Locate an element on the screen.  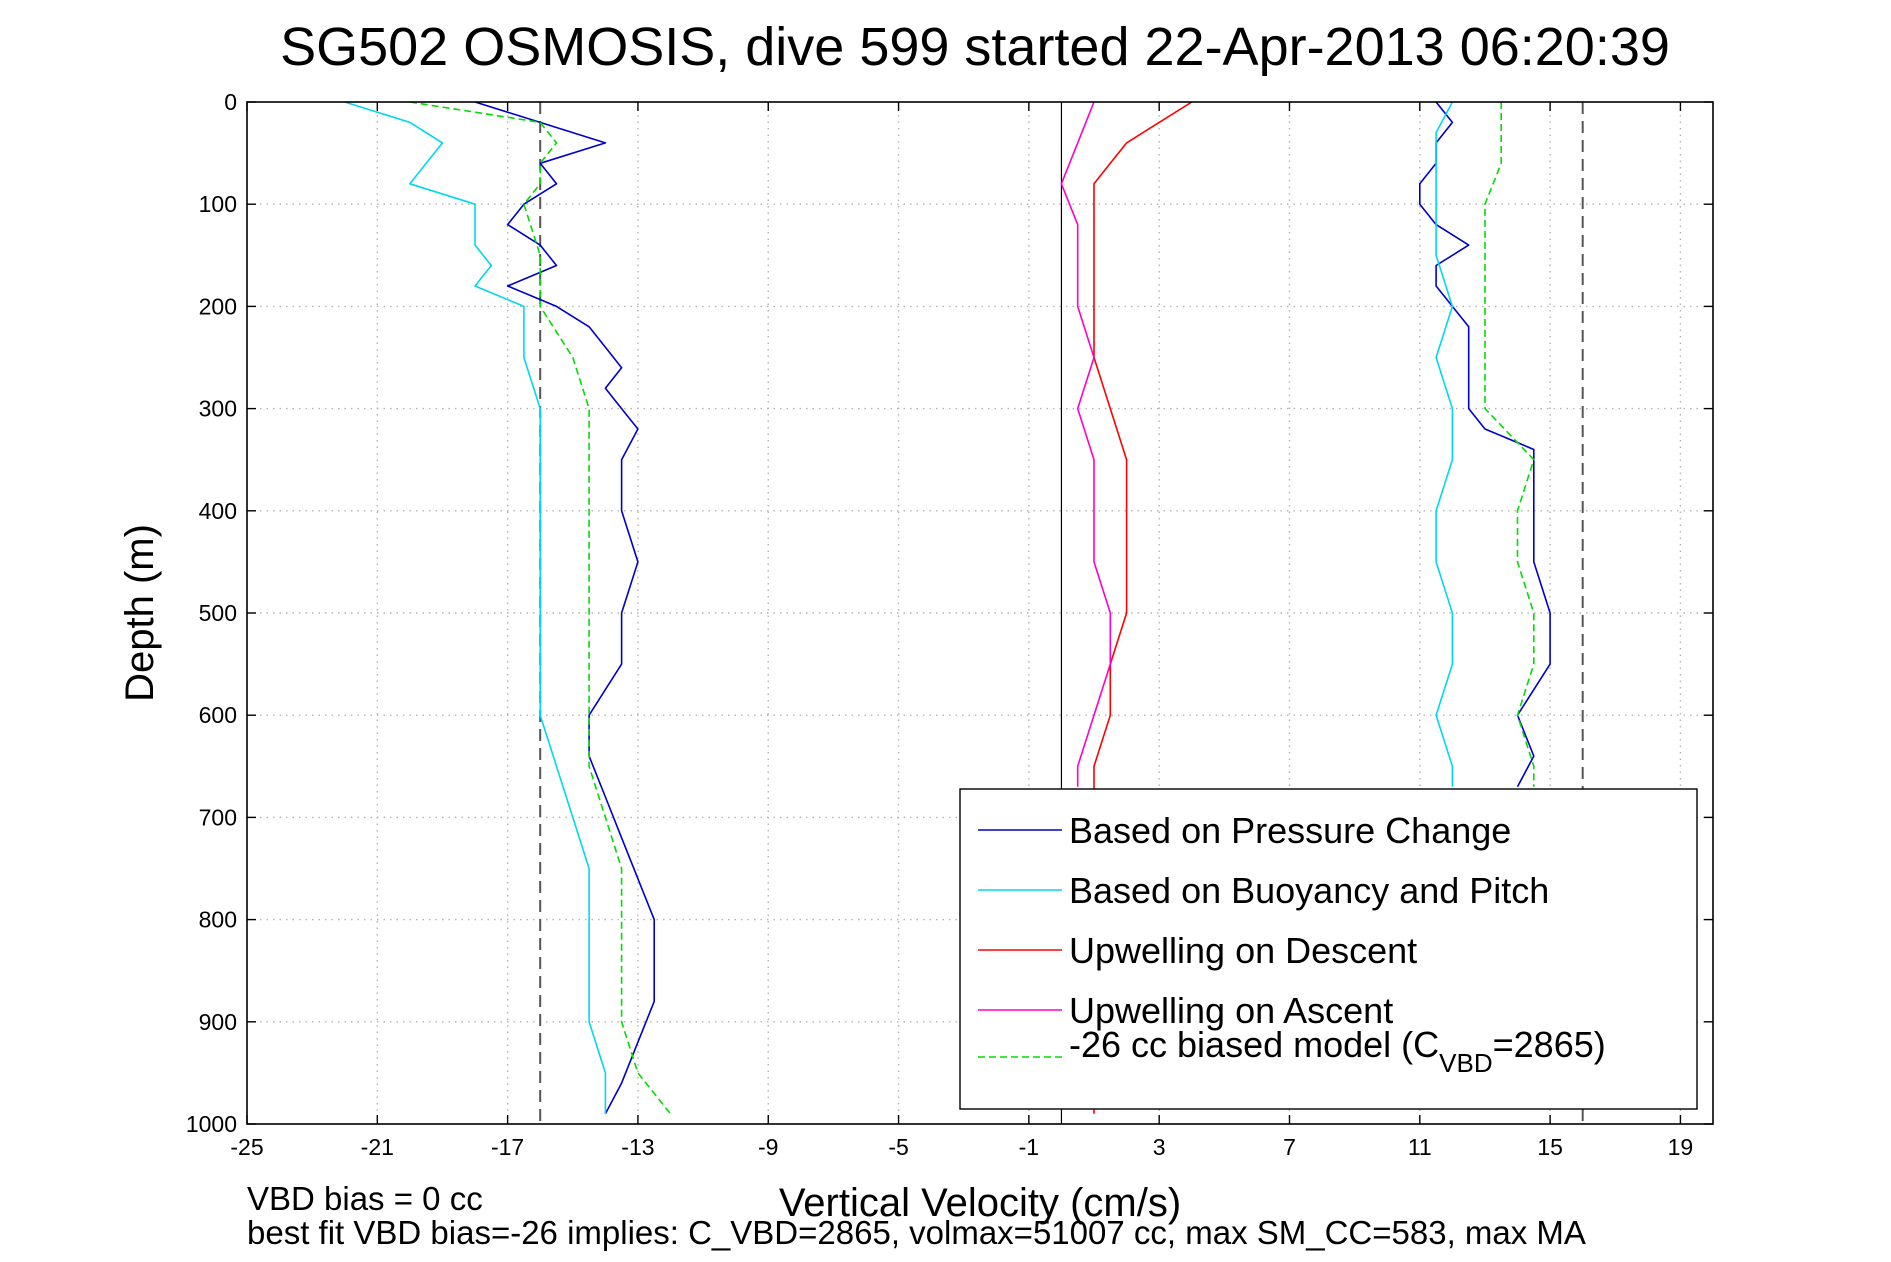
x-tick-label-1: -21 is located at coordinates (377, 1147).